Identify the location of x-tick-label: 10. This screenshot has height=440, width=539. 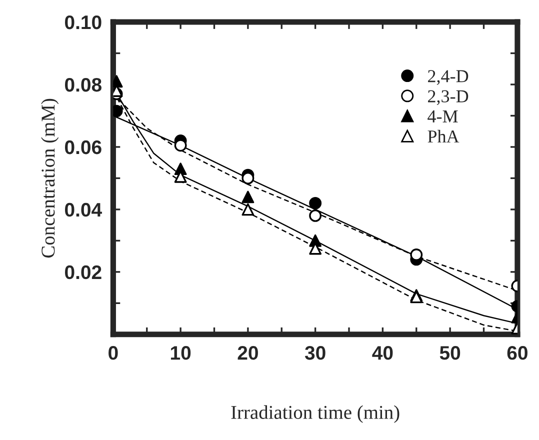
(180, 353).